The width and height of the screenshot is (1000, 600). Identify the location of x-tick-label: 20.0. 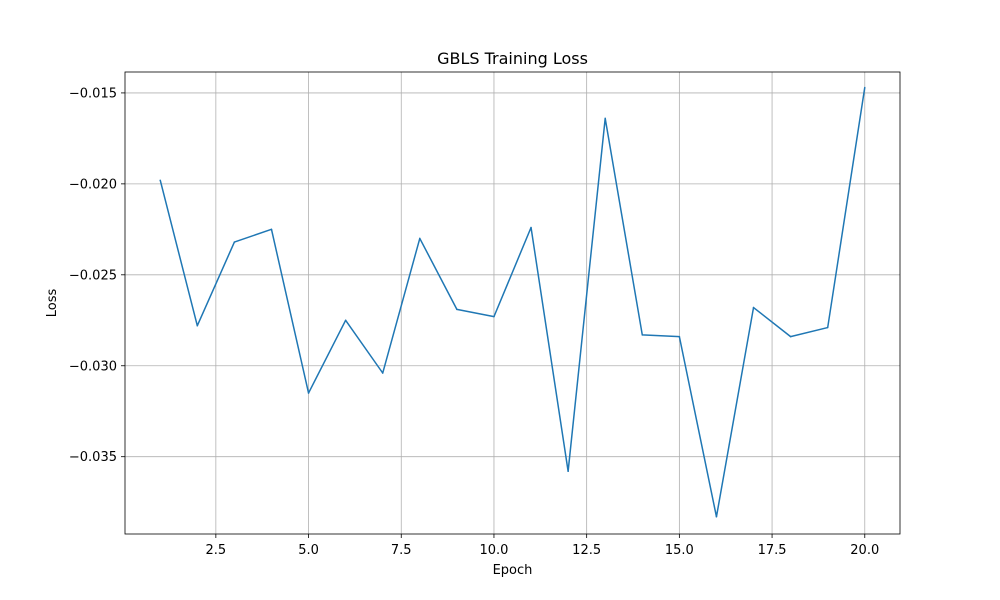
(864, 550).